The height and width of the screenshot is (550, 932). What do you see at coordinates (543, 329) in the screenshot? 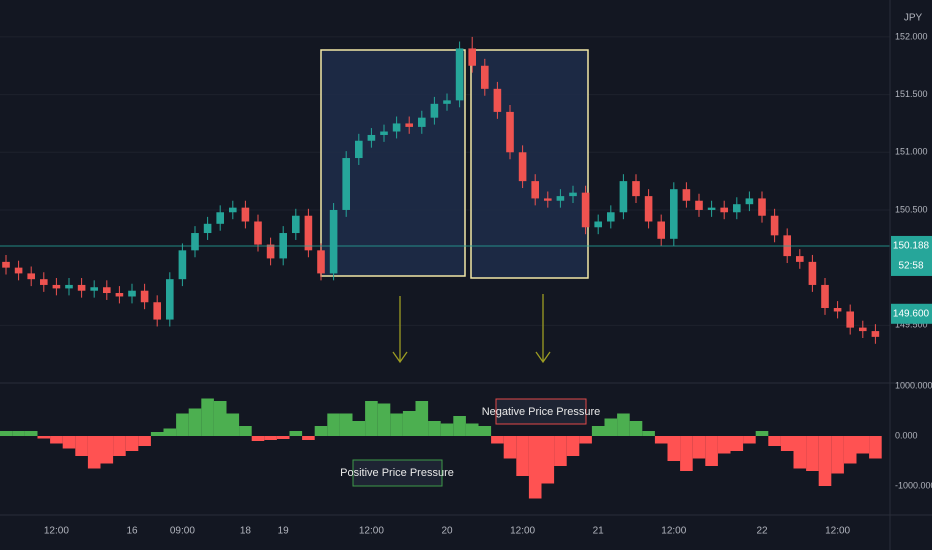
I see `arrow` at bounding box center [543, 329].